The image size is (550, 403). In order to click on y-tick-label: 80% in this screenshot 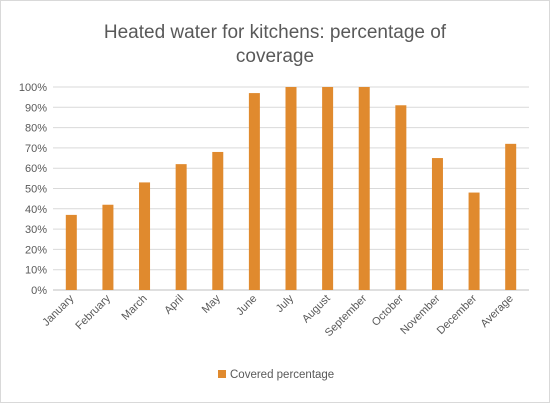, I will do `click(36, 129)`.